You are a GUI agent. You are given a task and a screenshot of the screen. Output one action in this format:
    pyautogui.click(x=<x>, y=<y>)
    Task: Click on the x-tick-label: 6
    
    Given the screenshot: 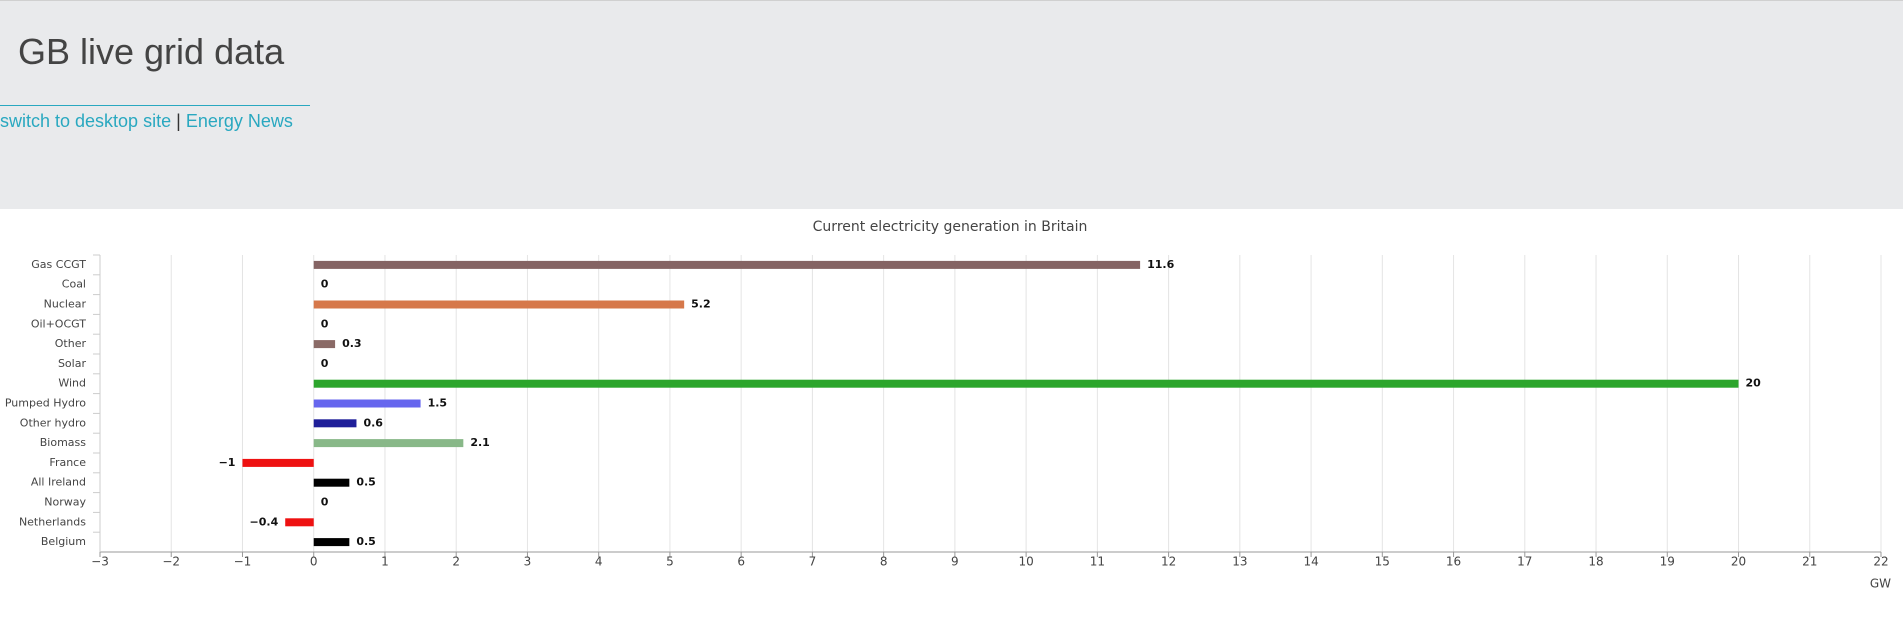 What is the action you would take?
    pyautogui.click(x=741, y=562)
    